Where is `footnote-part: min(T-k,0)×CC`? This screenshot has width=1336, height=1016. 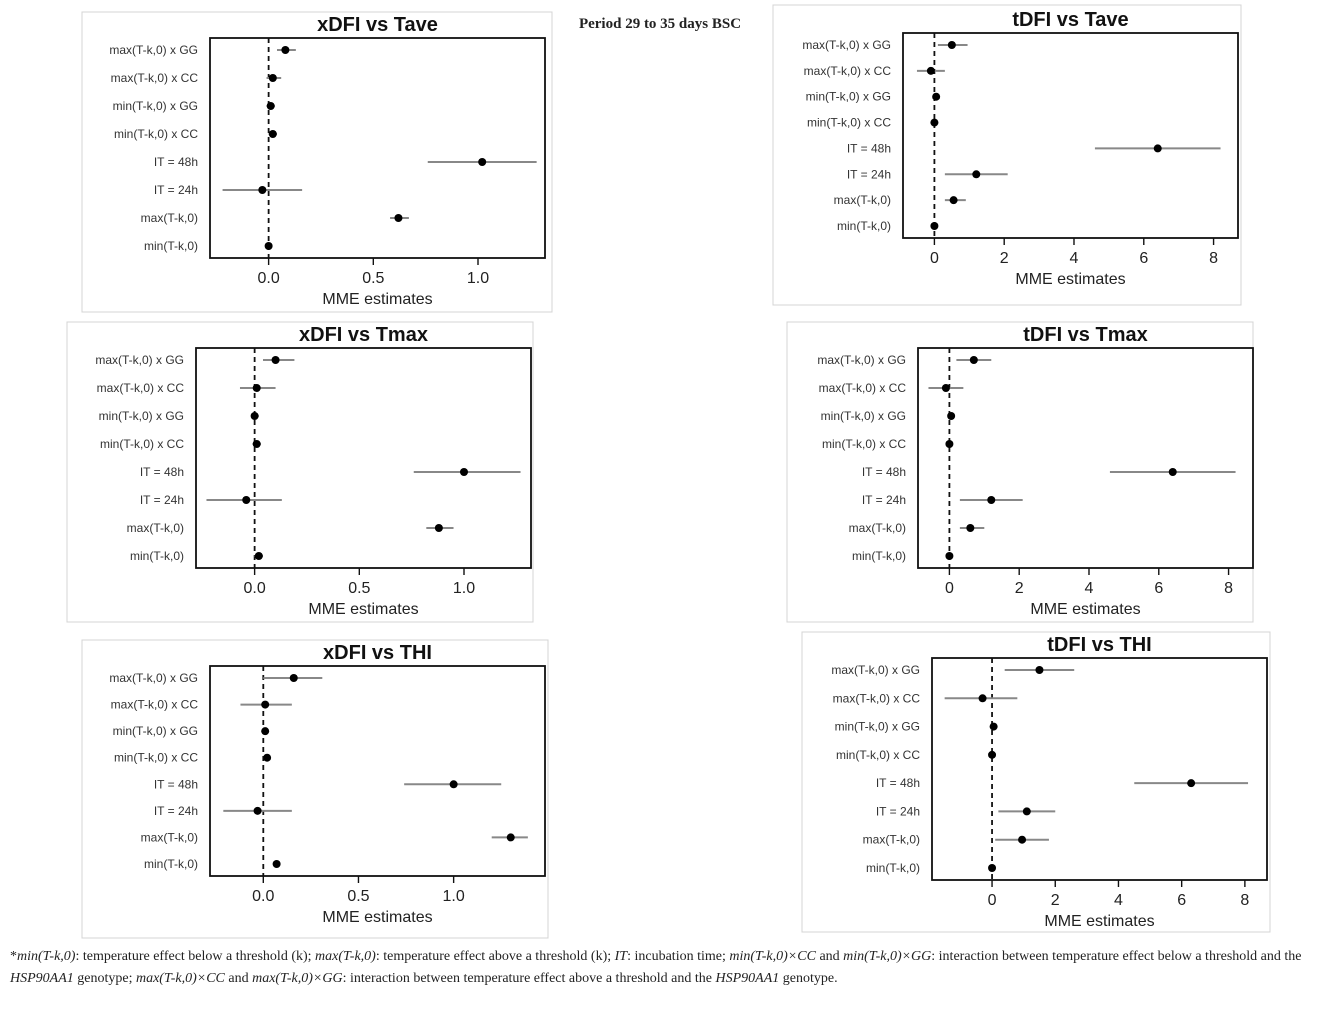
footnote-part: min(T-k,0)×CC is located at coordinates (772, 956).